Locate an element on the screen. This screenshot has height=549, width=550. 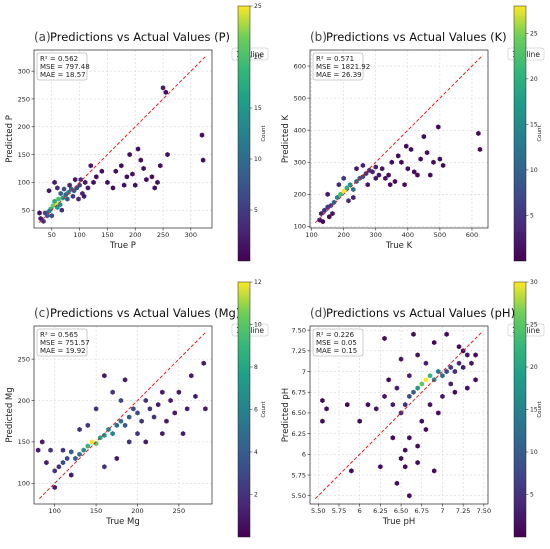
x-tick-label: 100 is located at coordinates (311, 235).